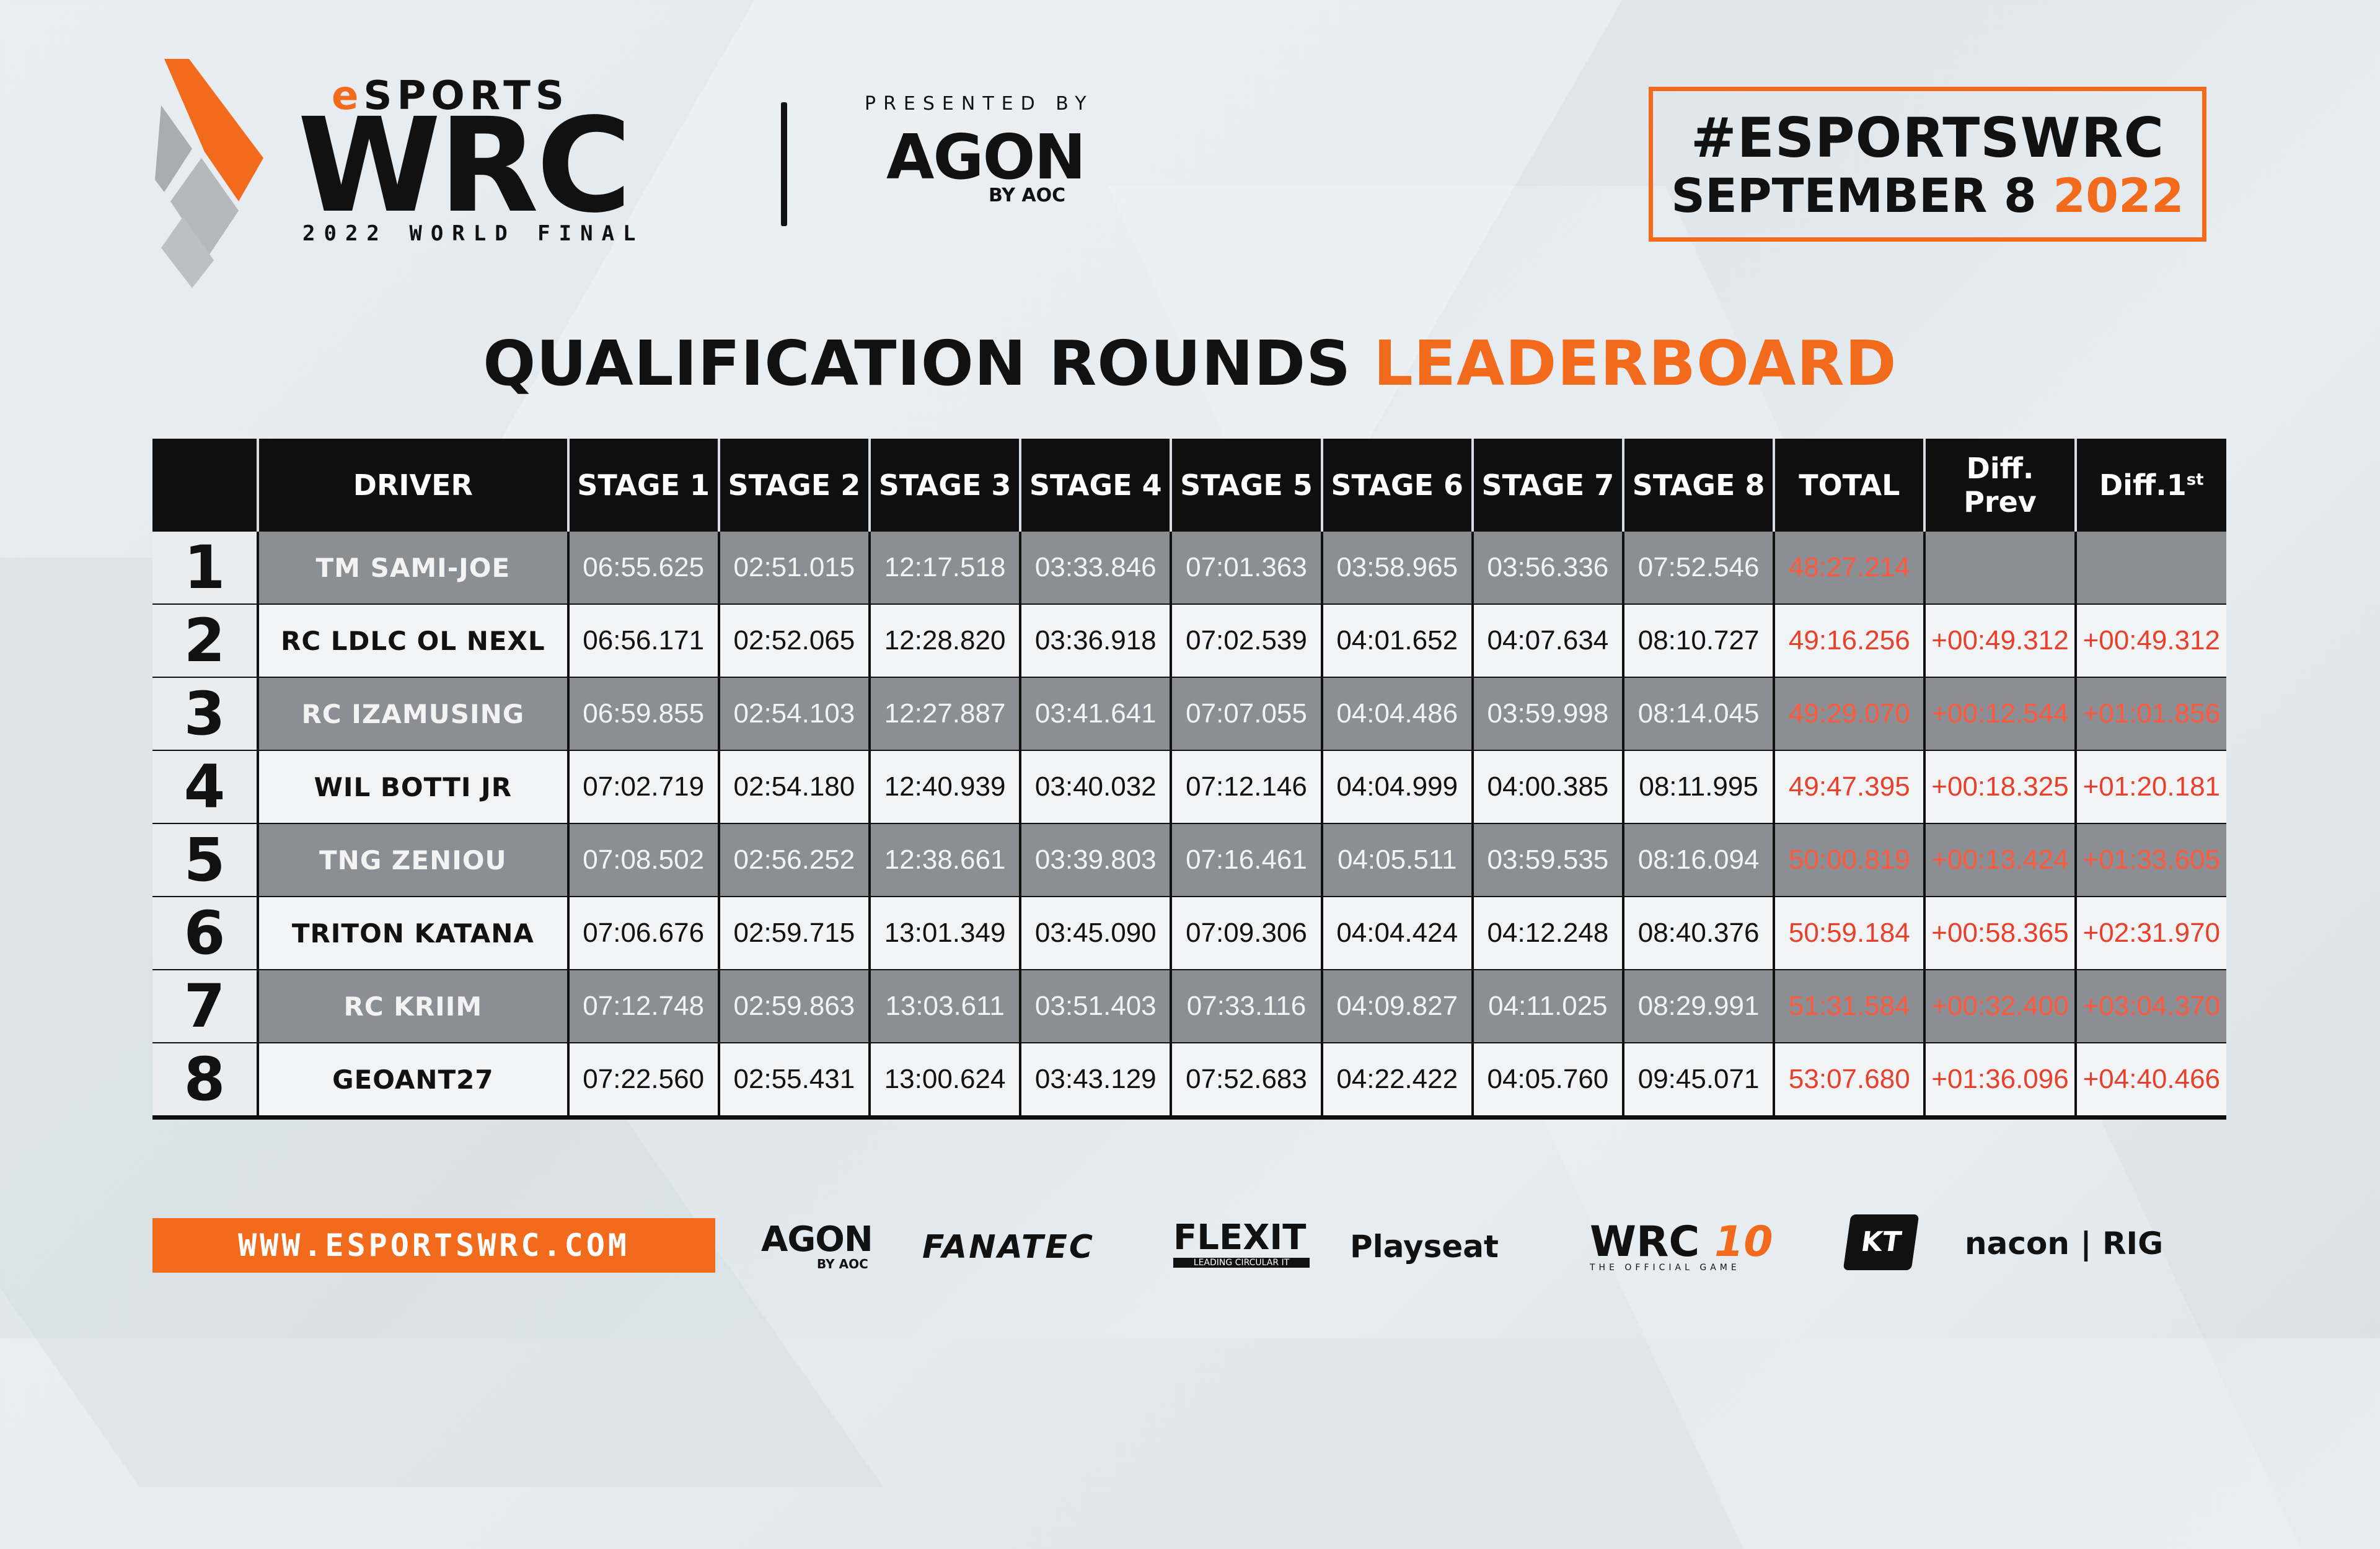  Describe the element at coordinates (1548, 860) in the screenshot. I see `stage-time-cell: 03:59.535` at that location.